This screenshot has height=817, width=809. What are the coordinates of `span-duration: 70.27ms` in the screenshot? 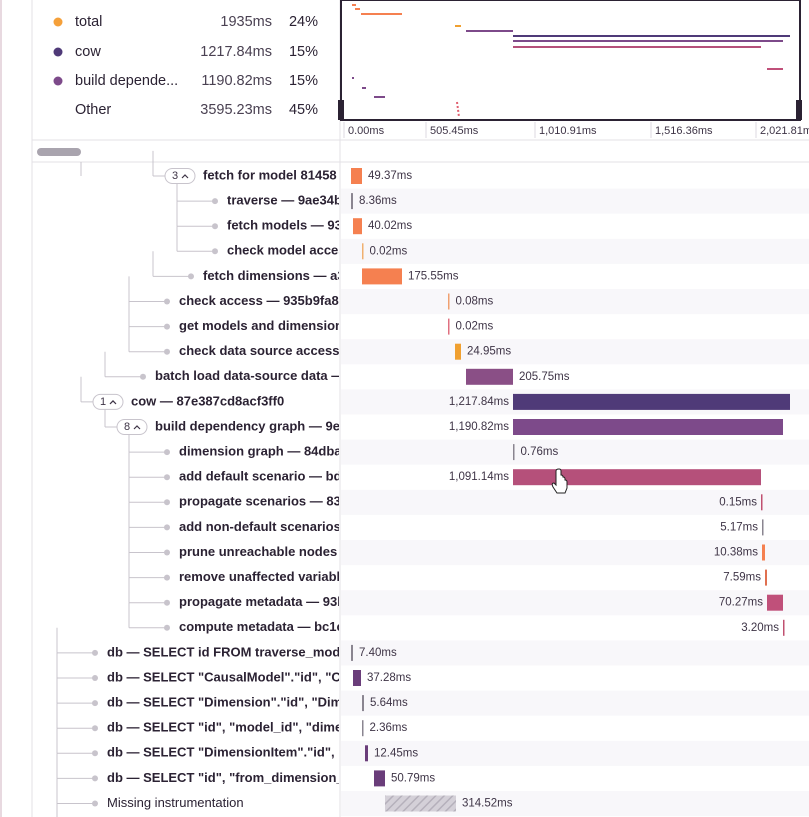 It's located at (741, 603).